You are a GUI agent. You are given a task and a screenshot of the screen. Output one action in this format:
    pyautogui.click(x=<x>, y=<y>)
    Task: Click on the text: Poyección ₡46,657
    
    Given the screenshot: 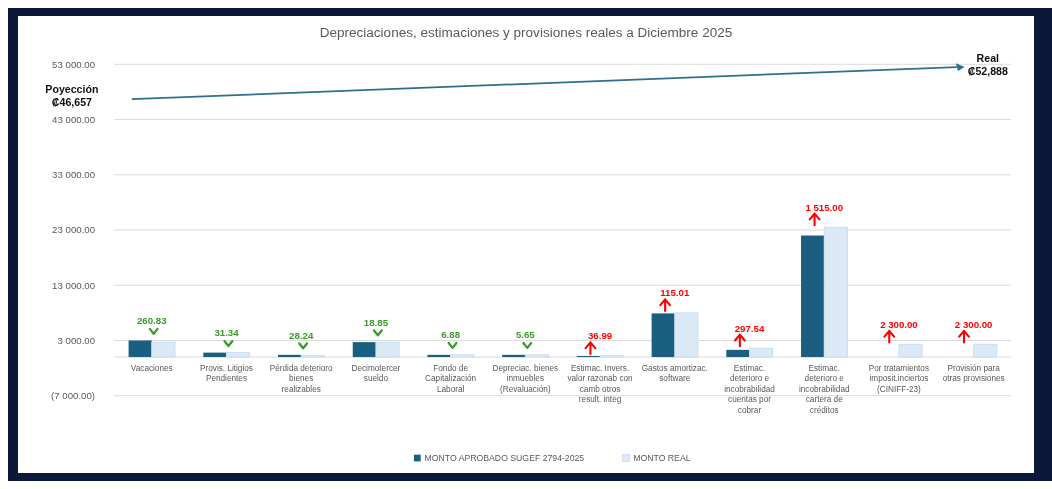 What is the action you would take?
    pyautogui.click(x=72, y=95)
    